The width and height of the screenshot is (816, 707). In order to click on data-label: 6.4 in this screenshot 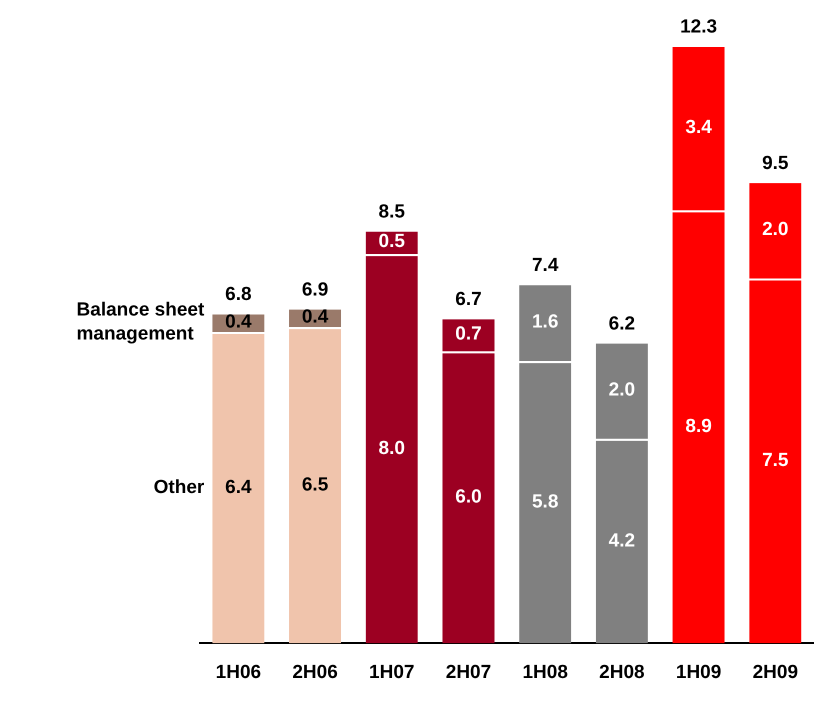, I will do `click(238, 487)`.